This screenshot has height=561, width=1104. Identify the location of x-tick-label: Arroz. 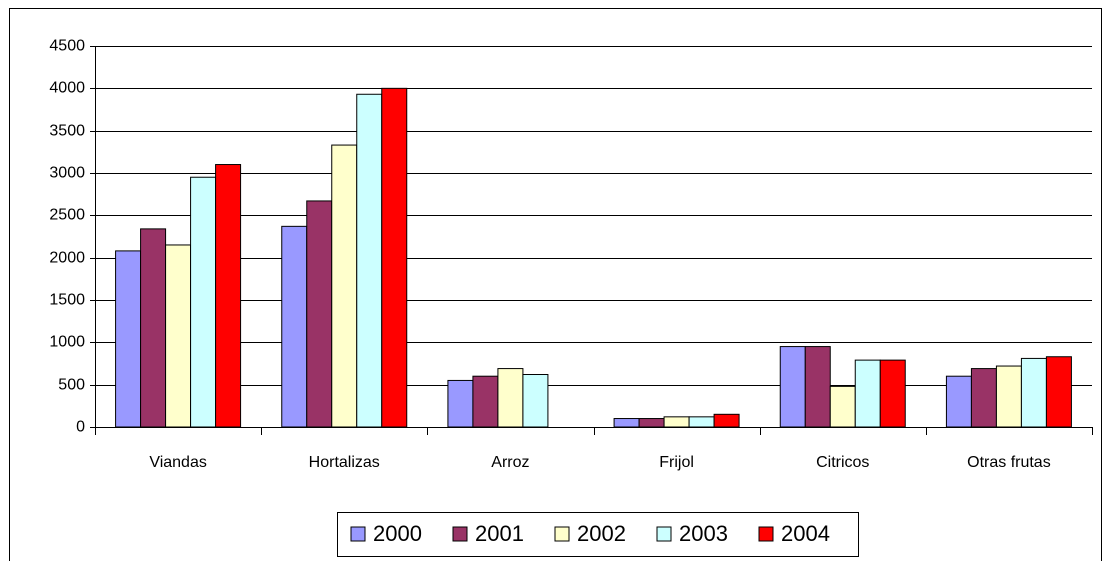
(510, 462).